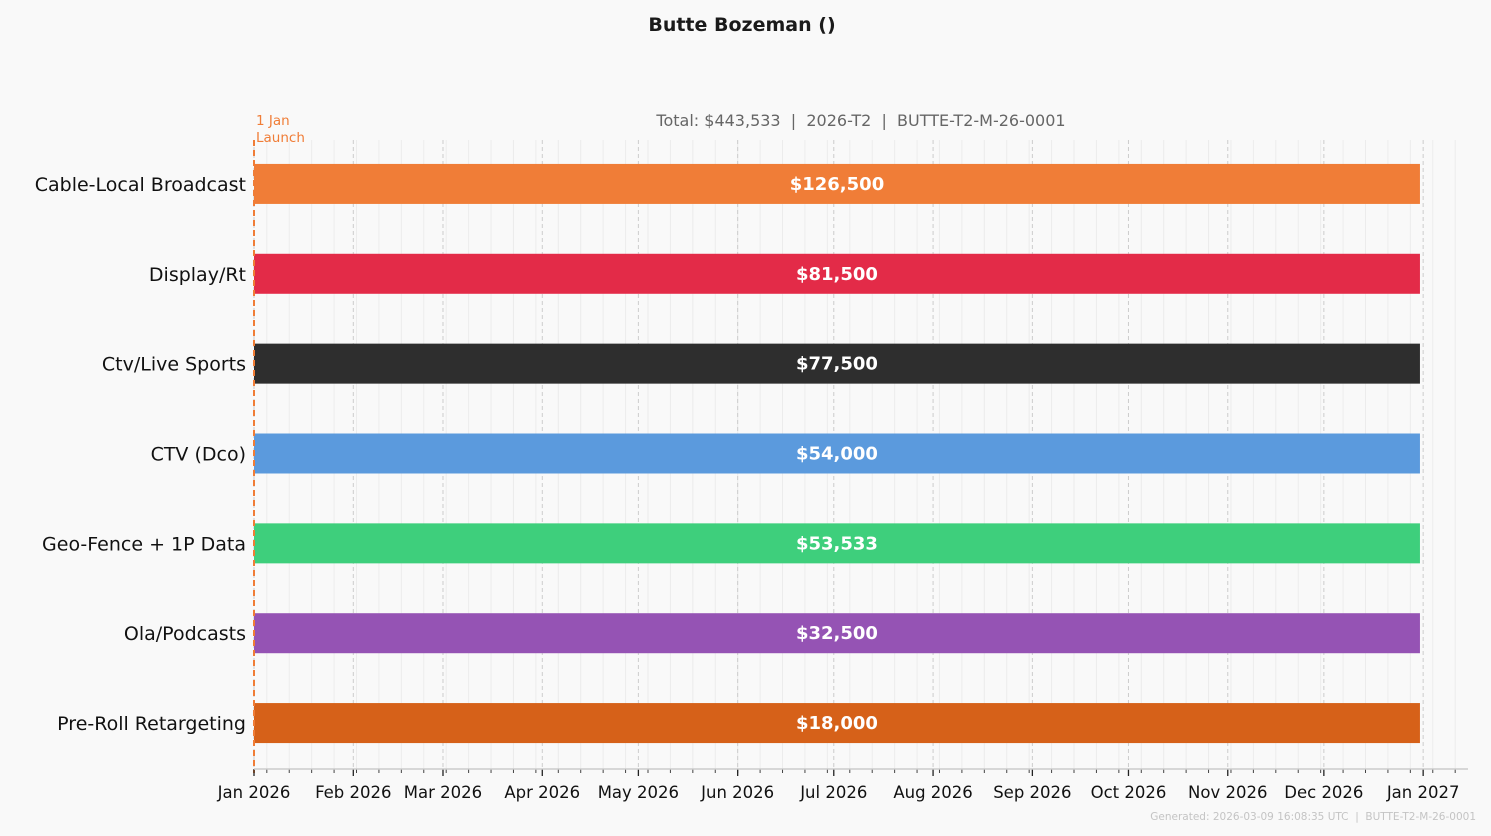  I want to click on bar-value-label: $126,500, so click(837, 184).